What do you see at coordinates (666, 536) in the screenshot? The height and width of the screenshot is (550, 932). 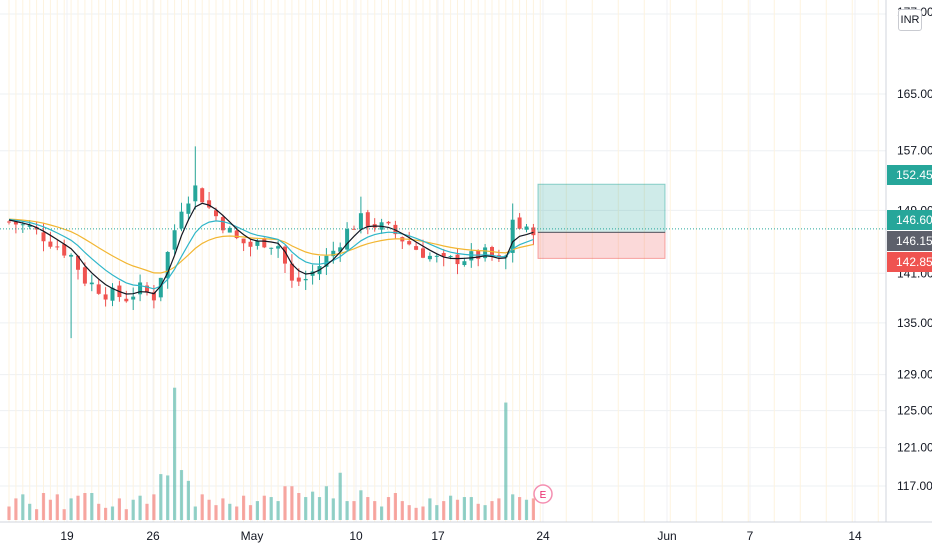 I see `x-tick-label: Jun` at bounding box center [666, 536].